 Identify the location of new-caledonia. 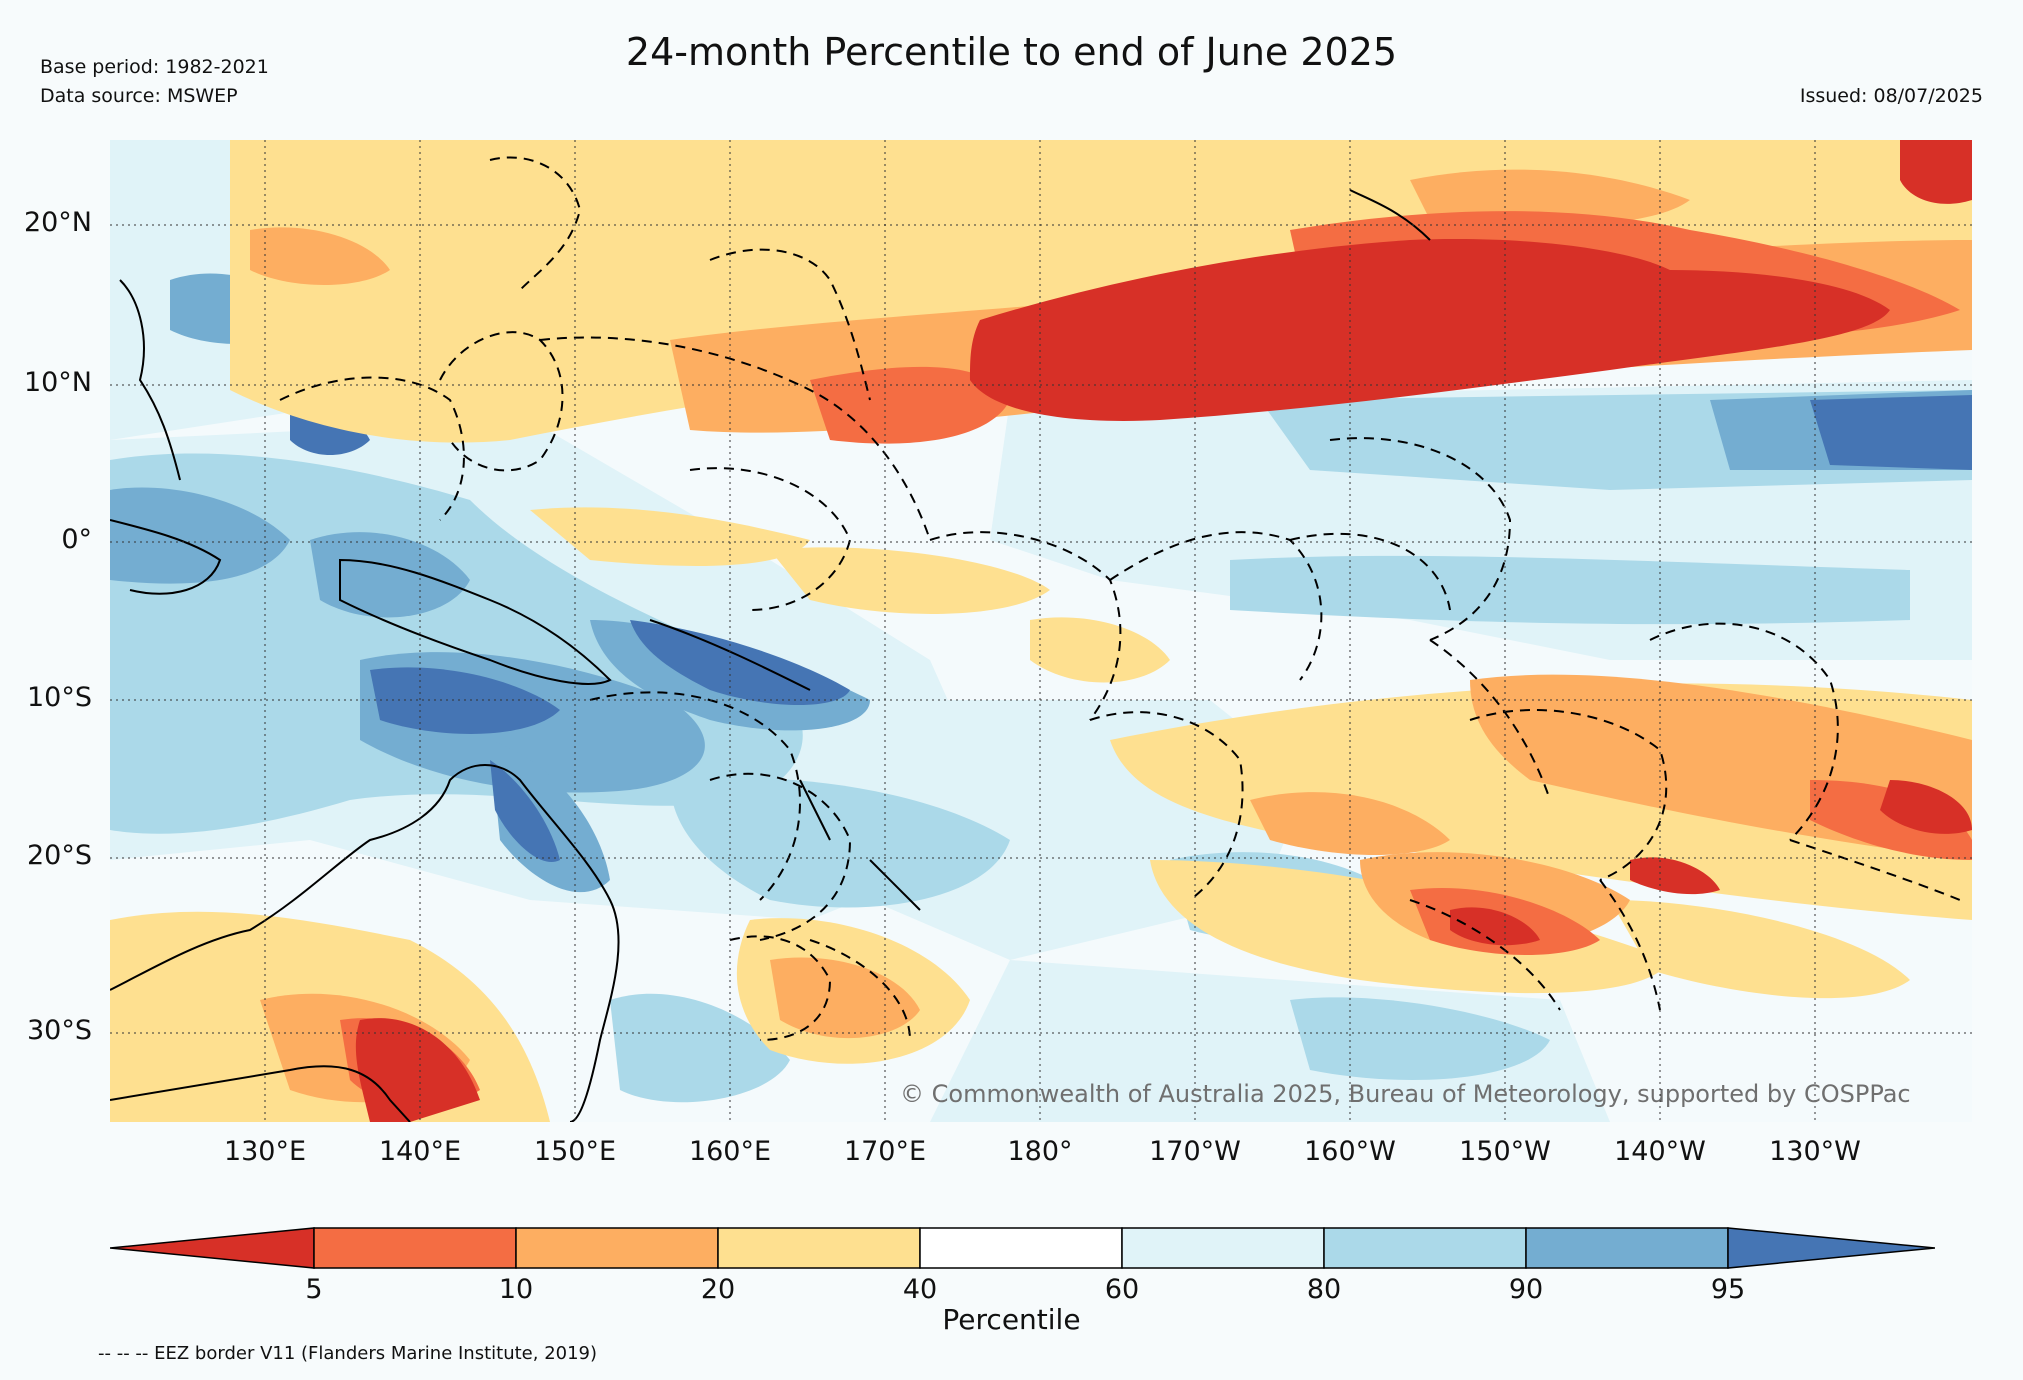
(895, 885).